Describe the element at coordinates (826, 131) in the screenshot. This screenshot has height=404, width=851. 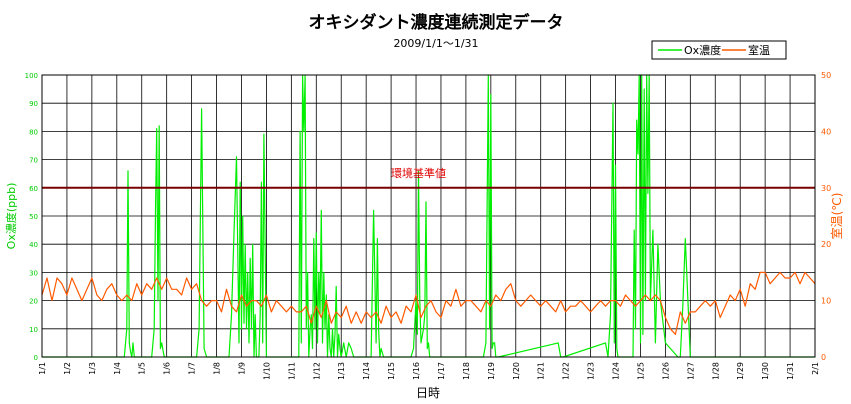
I see `y-tick-label-right: 40` at that location.